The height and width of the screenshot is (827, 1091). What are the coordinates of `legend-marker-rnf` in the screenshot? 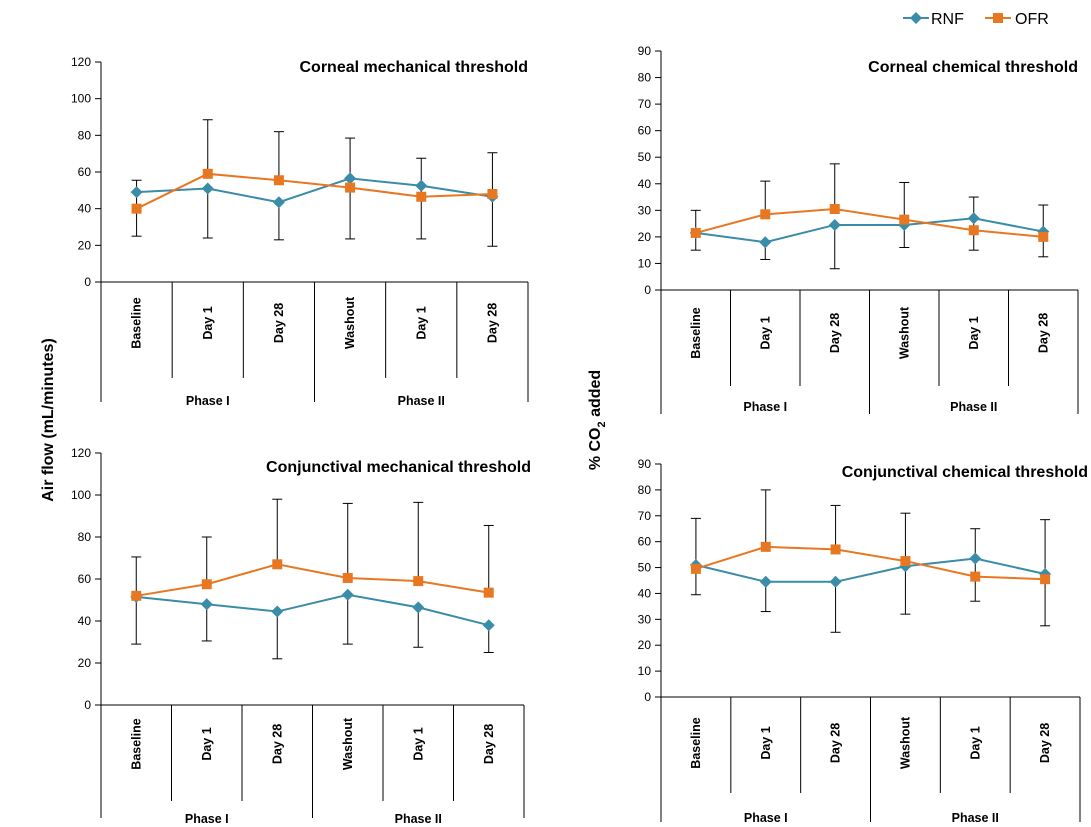 It's located at (916, 18).